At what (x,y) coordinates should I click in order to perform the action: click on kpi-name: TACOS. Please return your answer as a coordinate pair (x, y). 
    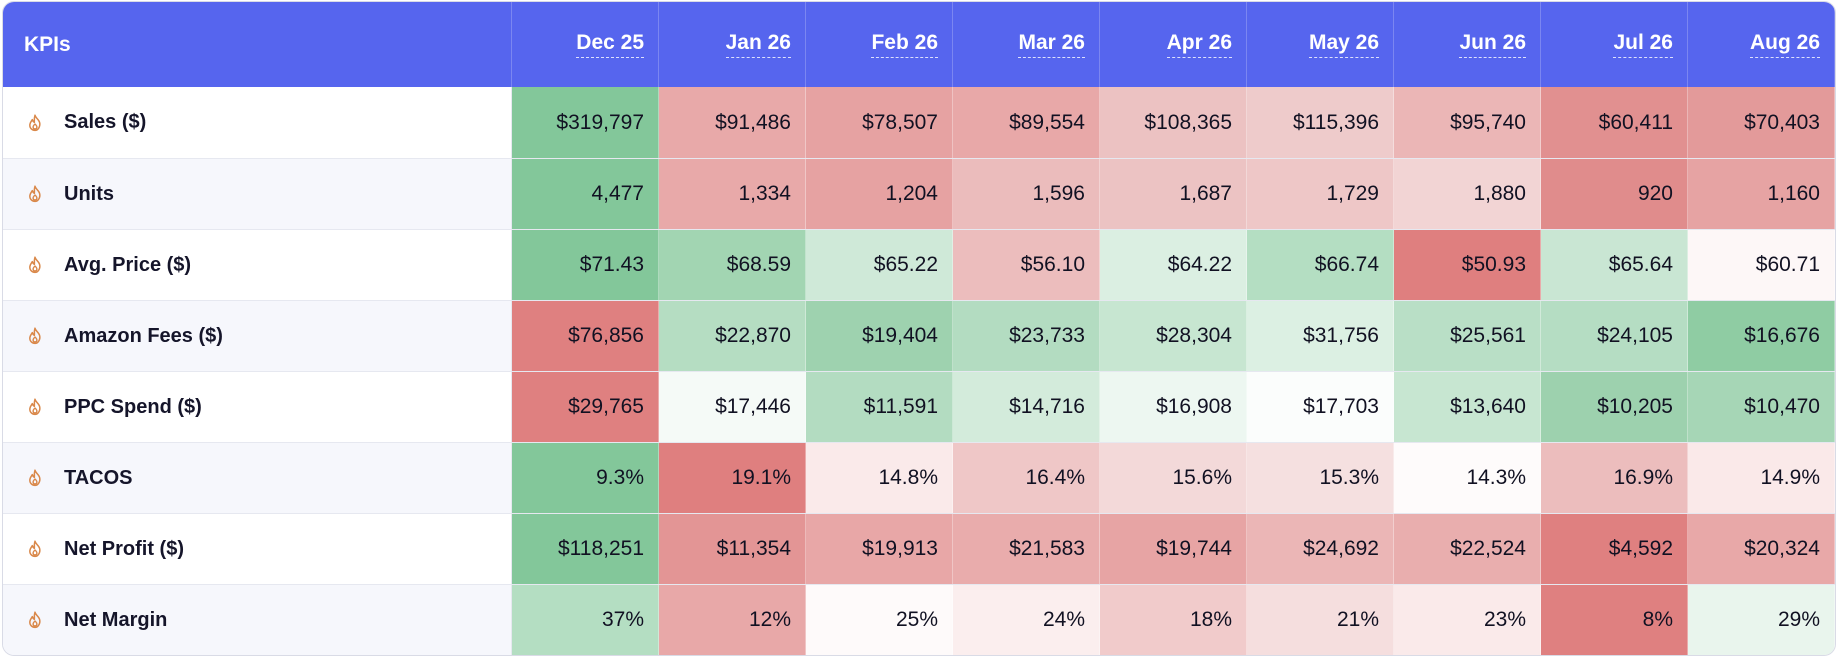
    Looking at the image, I should click on (98, 477).